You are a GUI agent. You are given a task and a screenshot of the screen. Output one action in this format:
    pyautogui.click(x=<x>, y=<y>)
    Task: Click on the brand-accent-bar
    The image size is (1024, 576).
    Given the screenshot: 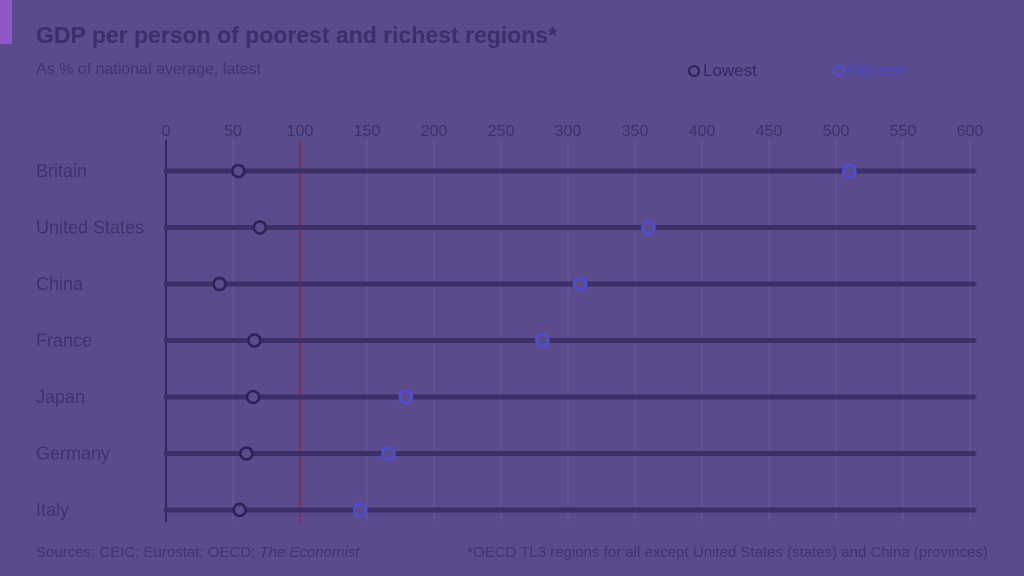 What is the action you would take?
    pyautogui.click(x=6, y=22)
    